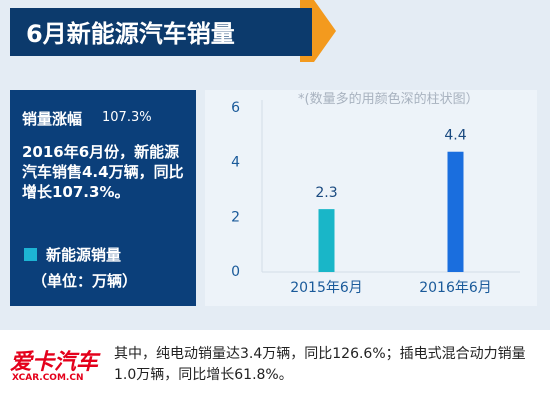 The height and width of the screenshot is (412, 550). What do you see at coordinates (52, 119) in the screenshot?
I see `growth-label: 销量涨幅` at bounding box center [52, 119].